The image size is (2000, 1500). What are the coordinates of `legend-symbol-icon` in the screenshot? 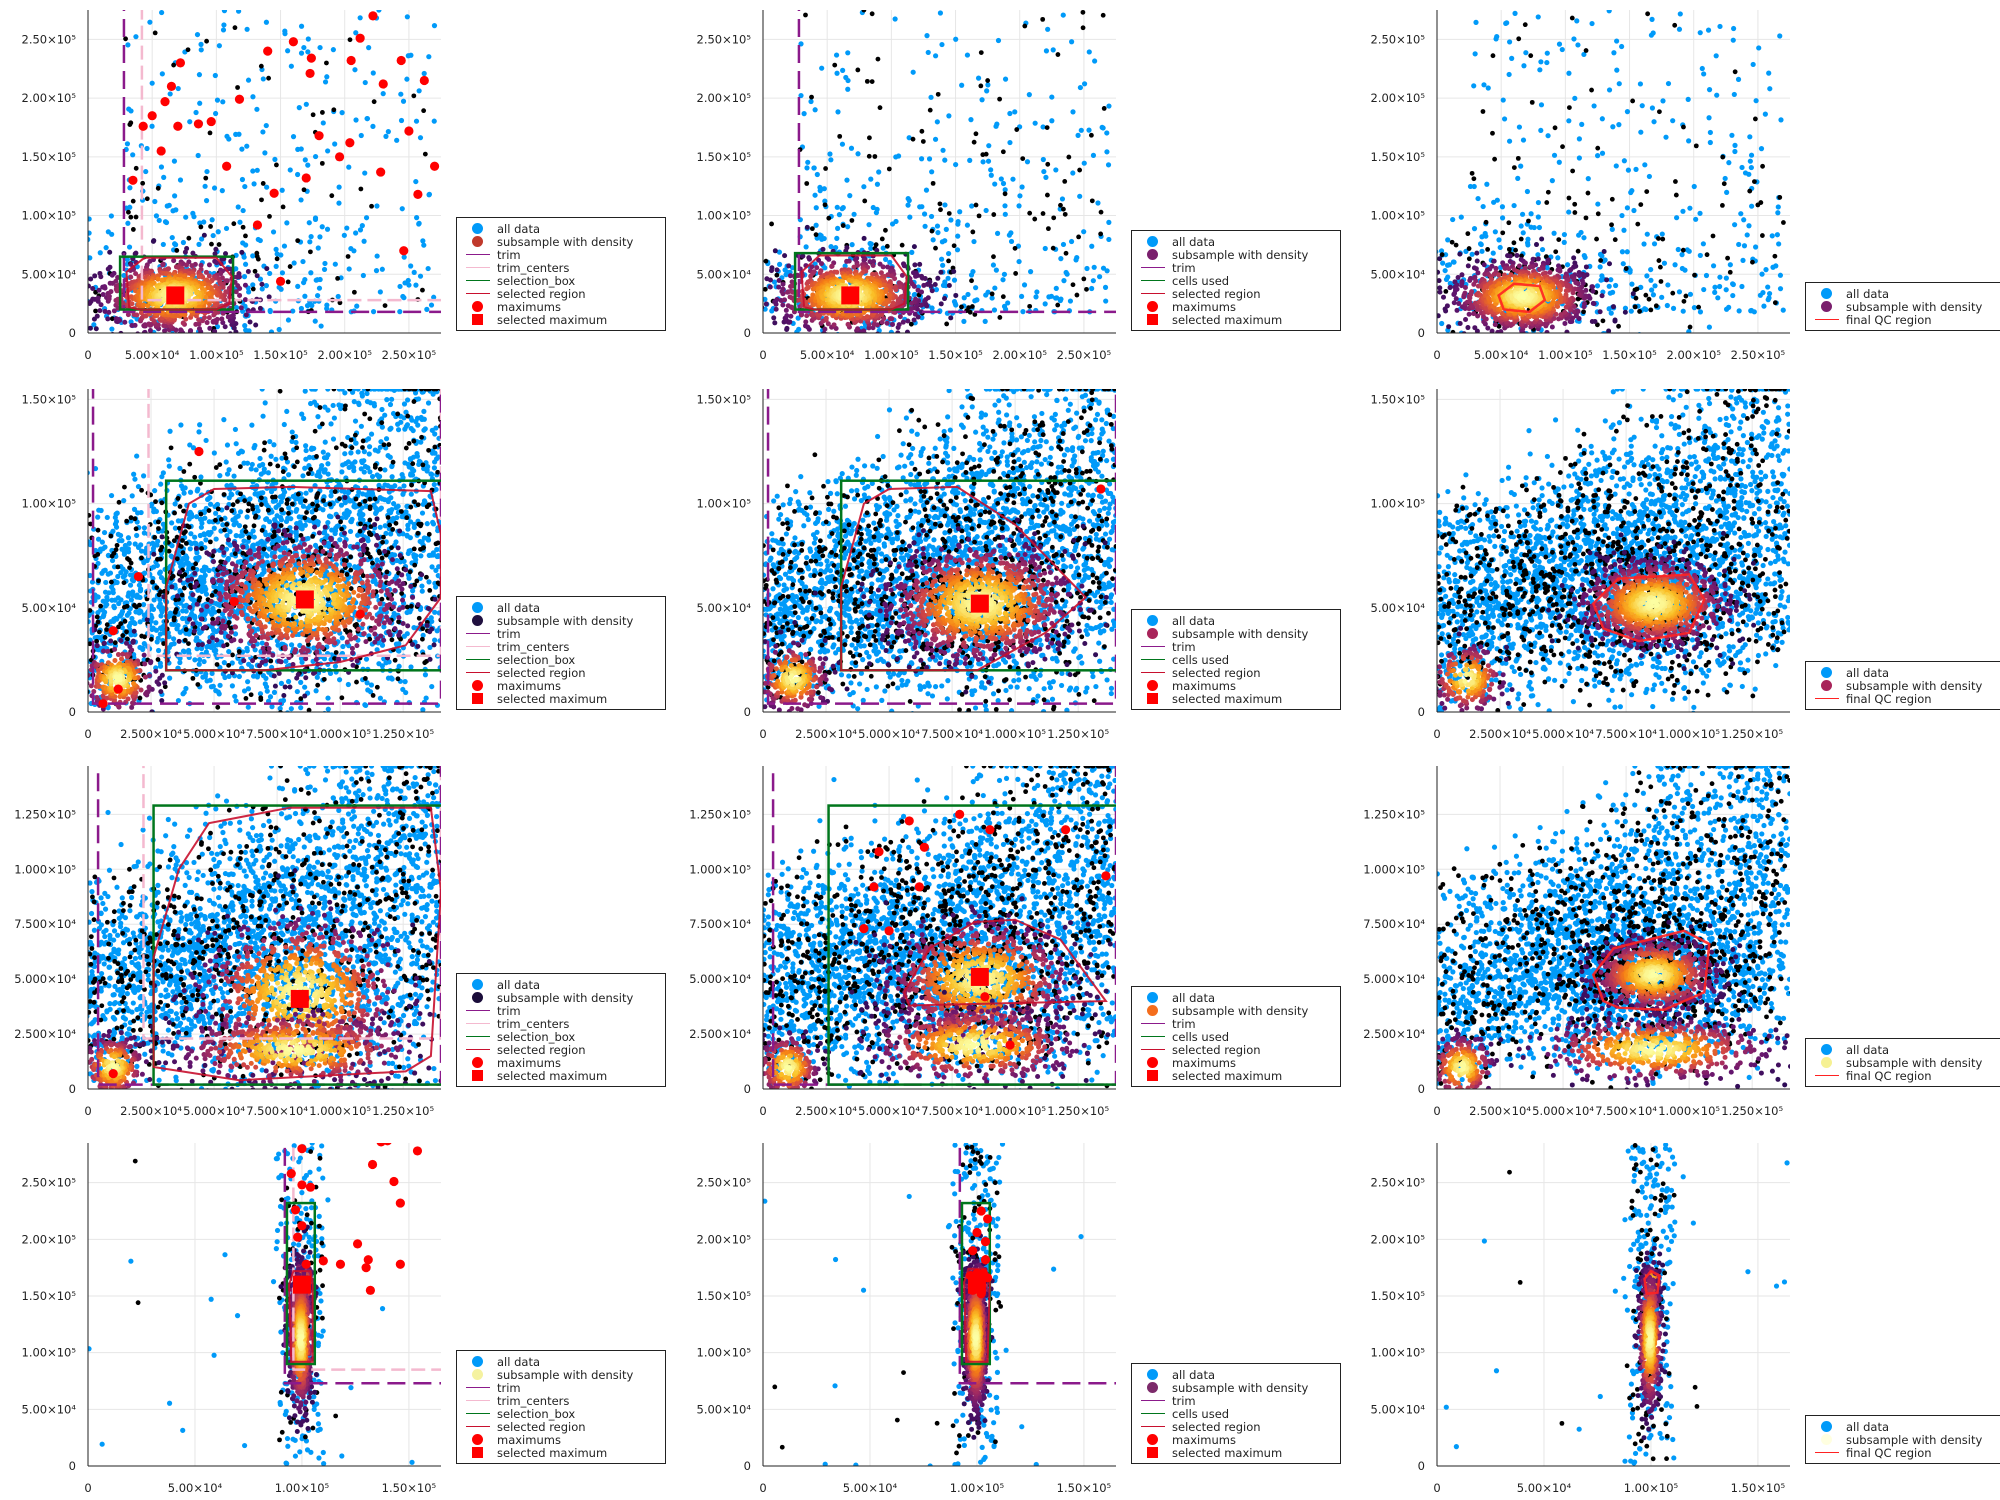 It's located at (1153, 293).